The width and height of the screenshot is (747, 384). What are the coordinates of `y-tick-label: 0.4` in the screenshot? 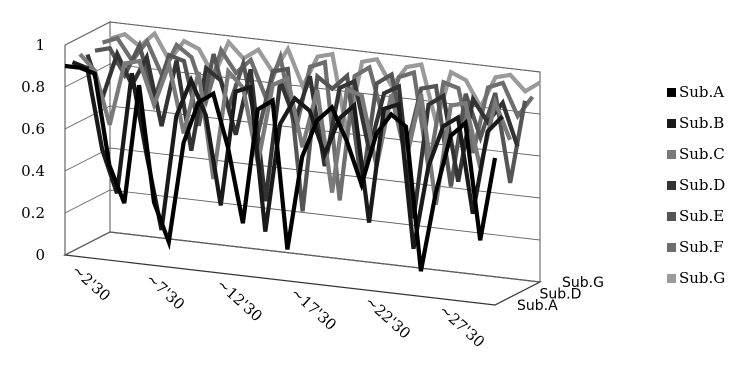 It's located at (33, 171).